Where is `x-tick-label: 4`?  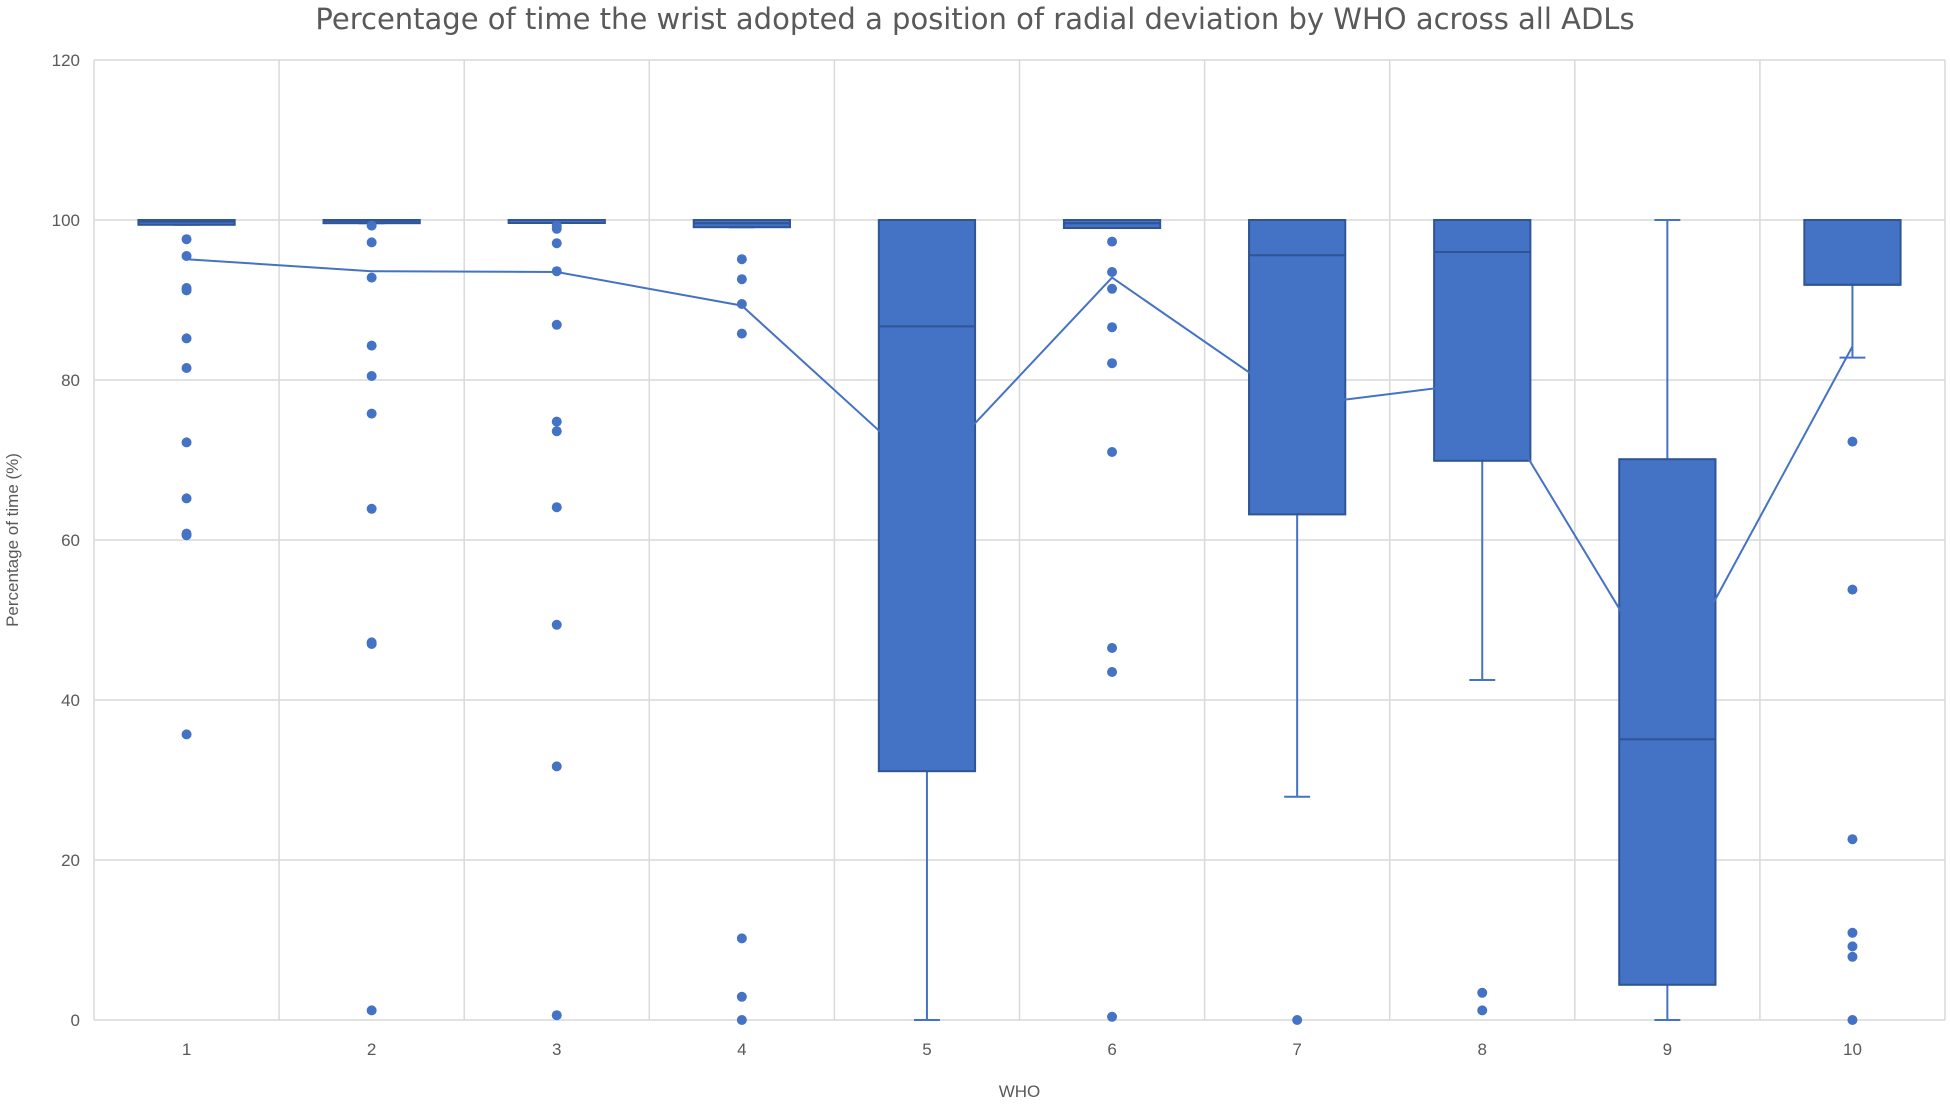
x-tick-label: 4 is located at coordinates (741, 1049).